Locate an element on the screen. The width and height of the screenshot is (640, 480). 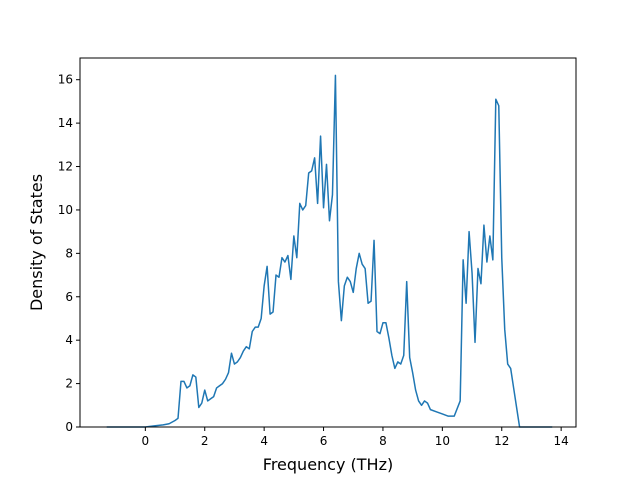
y-tick-label: 16 is located at coordinates (65, 80).